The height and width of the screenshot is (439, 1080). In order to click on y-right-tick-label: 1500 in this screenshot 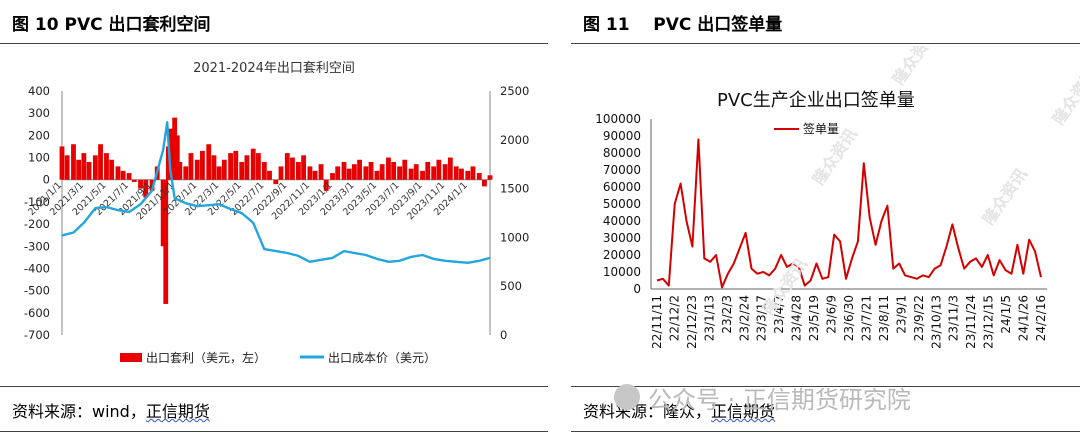, I will do `click(514, 189)`.